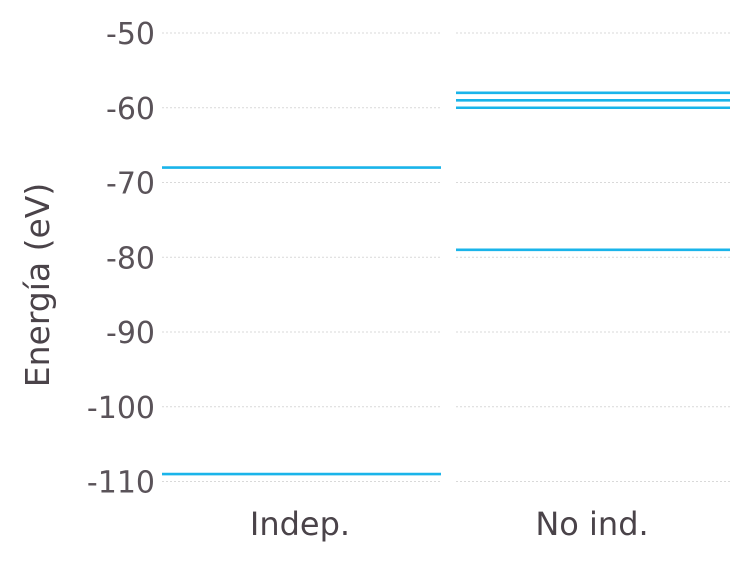 Image resolution: width=756 pixels, height=567 pixels. What do you see at coordinates (300, 524) in the screenshot?
I see `category-label-0: Indep.` at bounding box center [300, 524].